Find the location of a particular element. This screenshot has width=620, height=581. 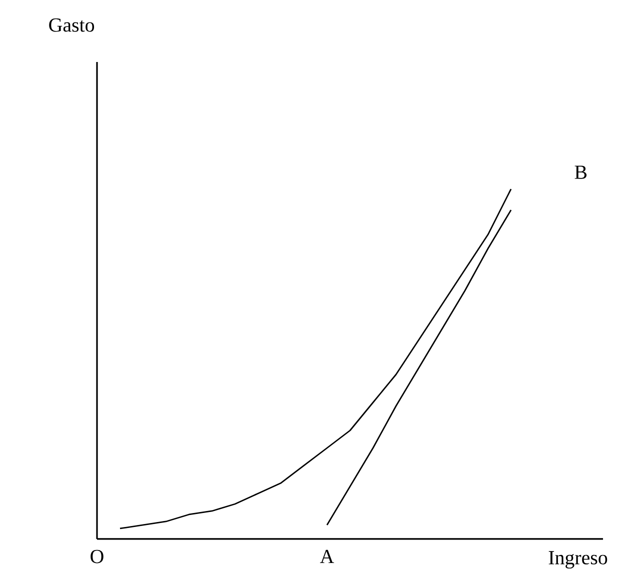

x-tick-label: A is located at coordinates (327, 556).